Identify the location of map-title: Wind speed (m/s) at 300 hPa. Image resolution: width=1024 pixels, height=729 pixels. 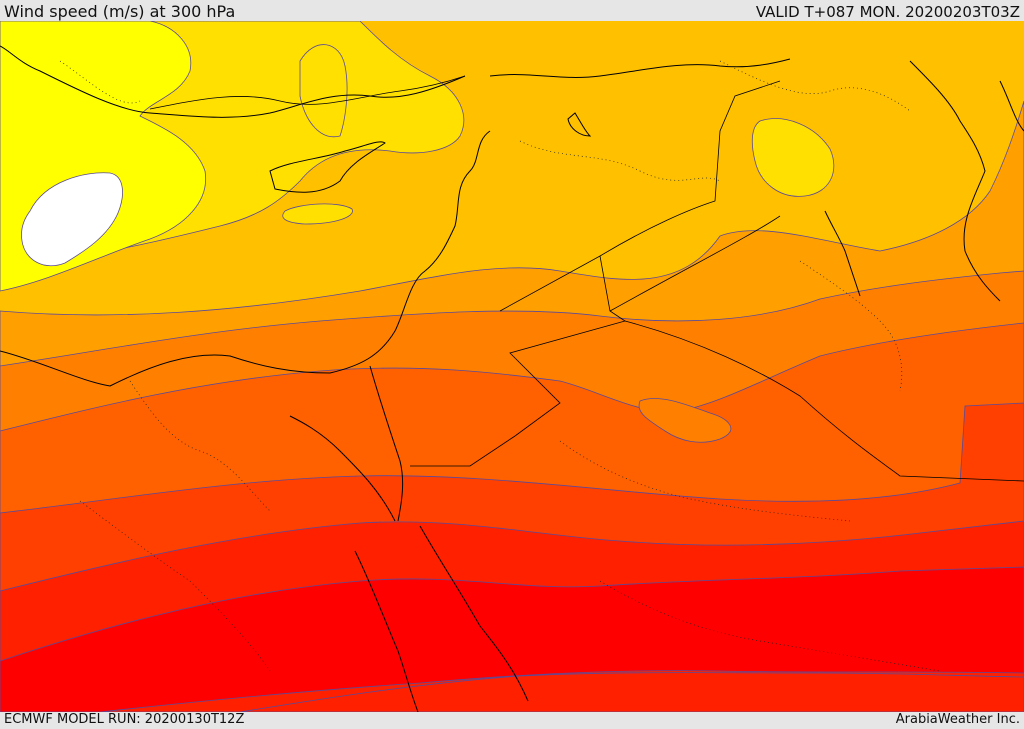
(120, 11).